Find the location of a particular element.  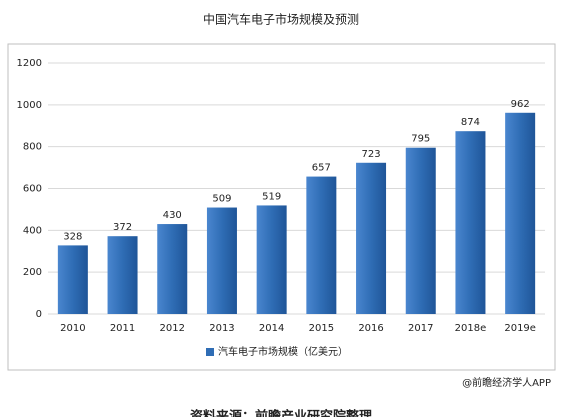

legend-label: 汽车电子市场规模（亿美元） is located at coordinates (283, 351).